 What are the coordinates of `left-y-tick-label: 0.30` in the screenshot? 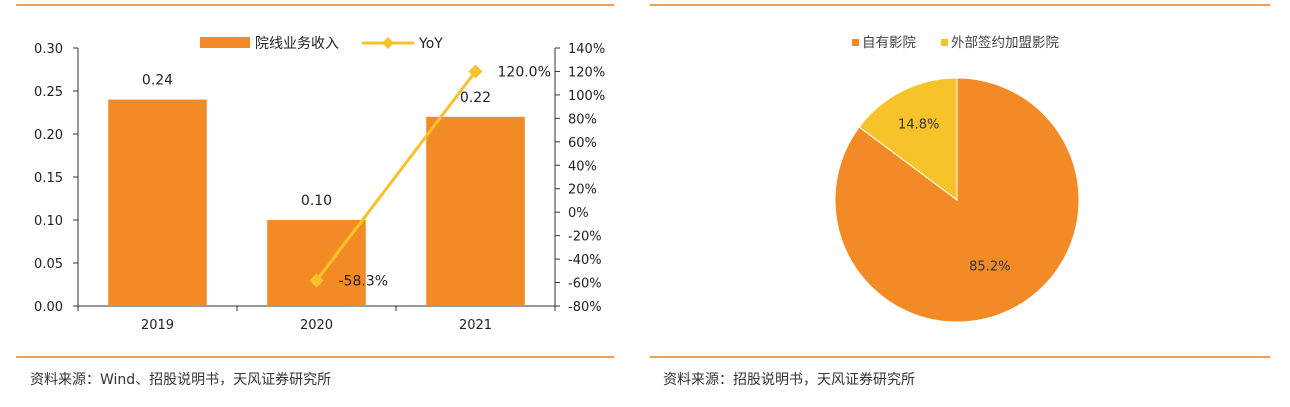 It's located at (48, 49).